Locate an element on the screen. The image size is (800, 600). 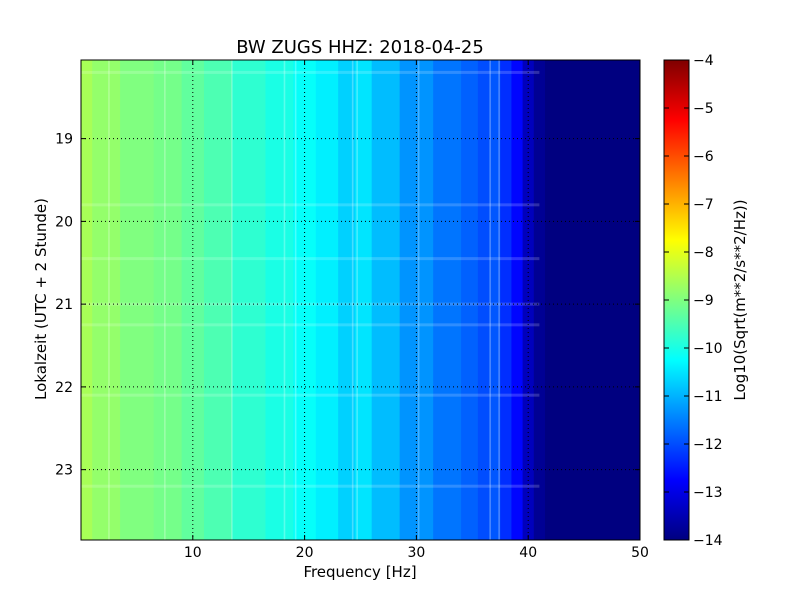
colorbar-tick-label: −6 is located at coordinates (703, 157).